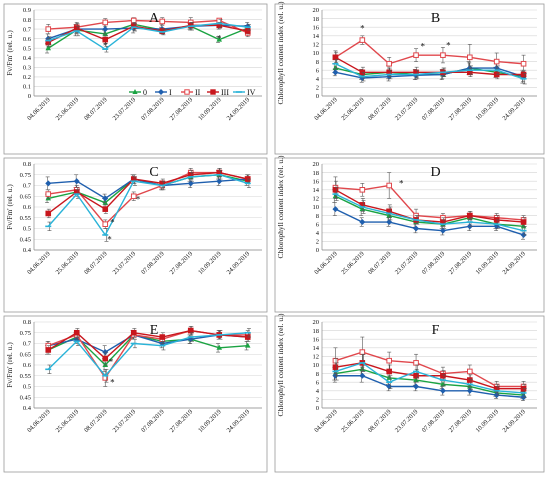 The width and height of the screenshot is (550, 485). I want to click on y-axis-label: Fv/Fm' (rel. u.), so click(9, 207).